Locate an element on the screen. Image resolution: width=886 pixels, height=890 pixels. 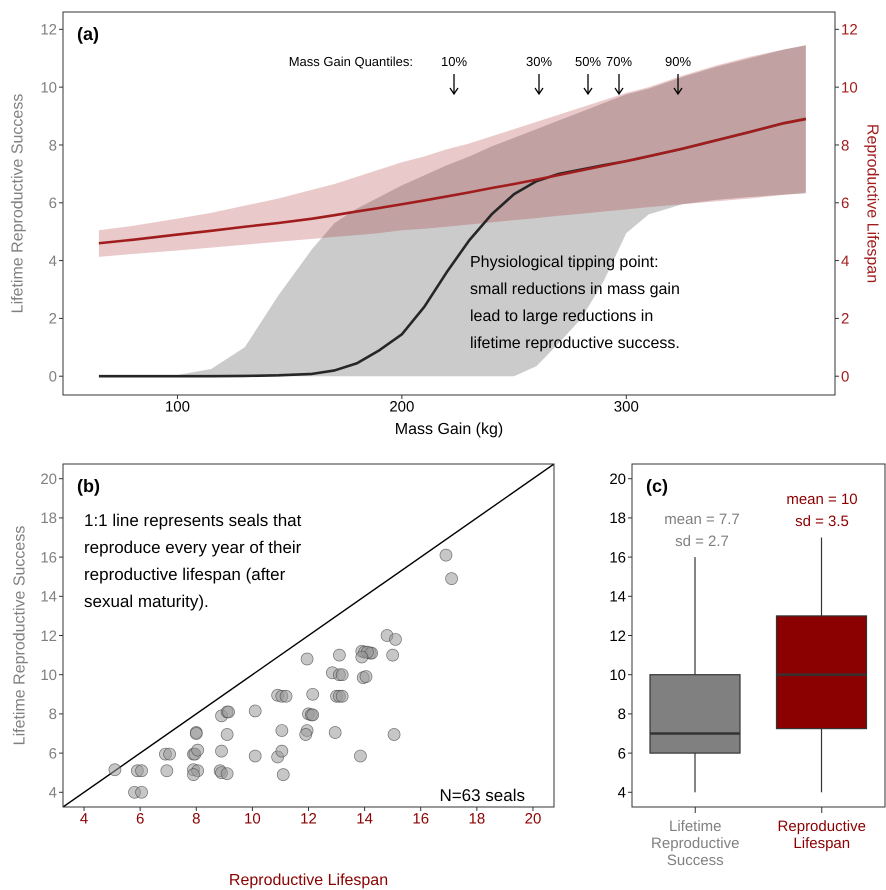
annotation: 30% is located at coordinates (539, 61).